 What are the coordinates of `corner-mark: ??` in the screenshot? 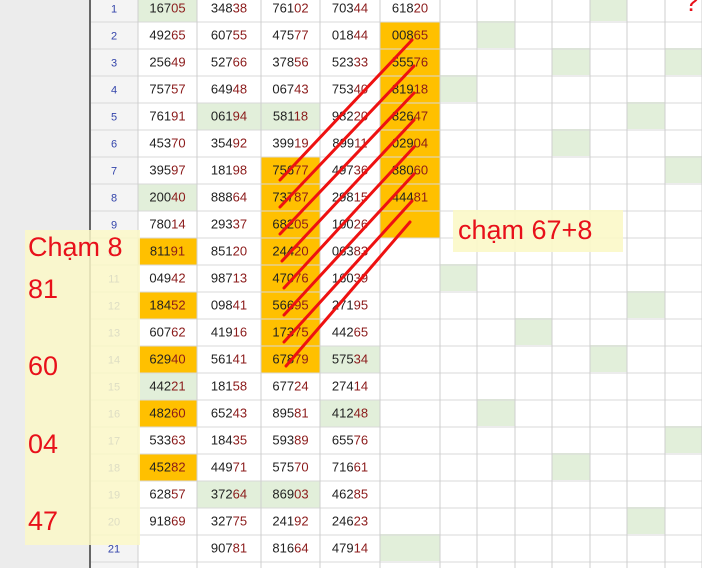 It's located at (693, 8).